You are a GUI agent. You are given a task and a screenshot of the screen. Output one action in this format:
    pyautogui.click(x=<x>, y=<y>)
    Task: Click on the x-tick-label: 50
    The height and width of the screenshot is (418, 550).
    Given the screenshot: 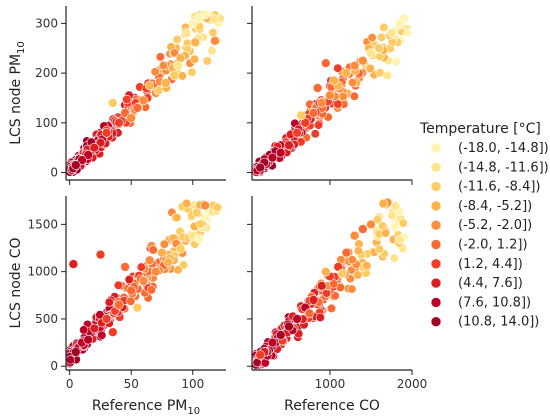 What is the action you would take?
    pyautogui.click(x=131, y=384)
    